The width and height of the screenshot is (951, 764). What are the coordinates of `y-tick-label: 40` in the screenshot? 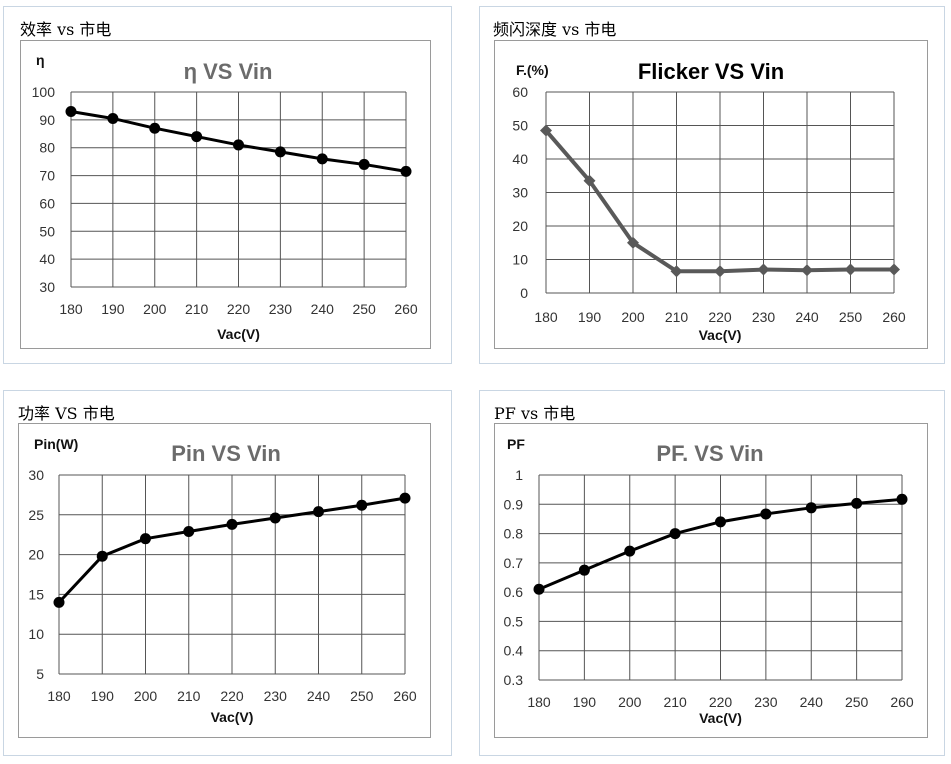 It's located at (47, 259).